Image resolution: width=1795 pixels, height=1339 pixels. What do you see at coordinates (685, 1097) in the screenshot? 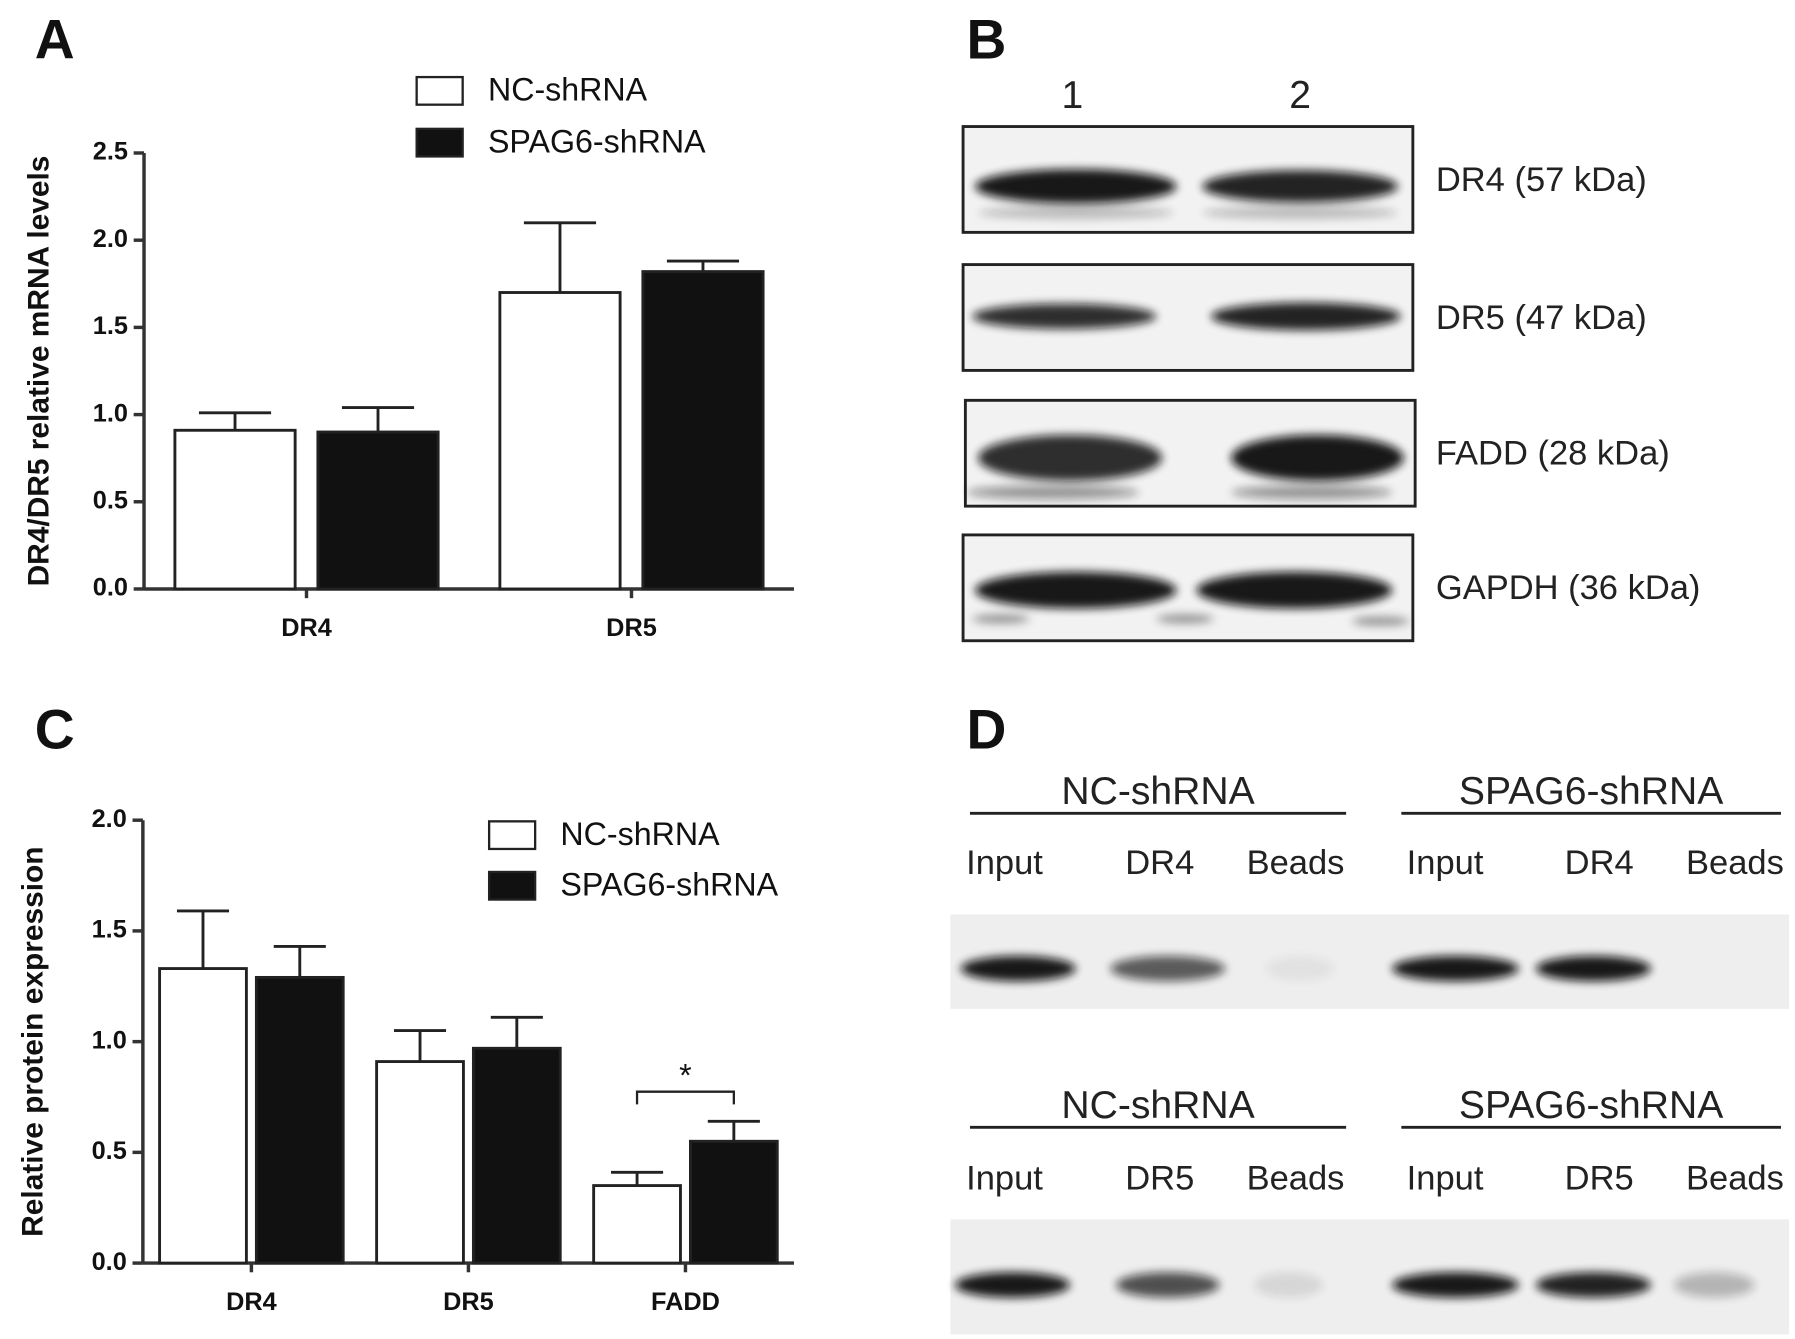
I see `significance-bracket` at bounding box center [685, 1097].